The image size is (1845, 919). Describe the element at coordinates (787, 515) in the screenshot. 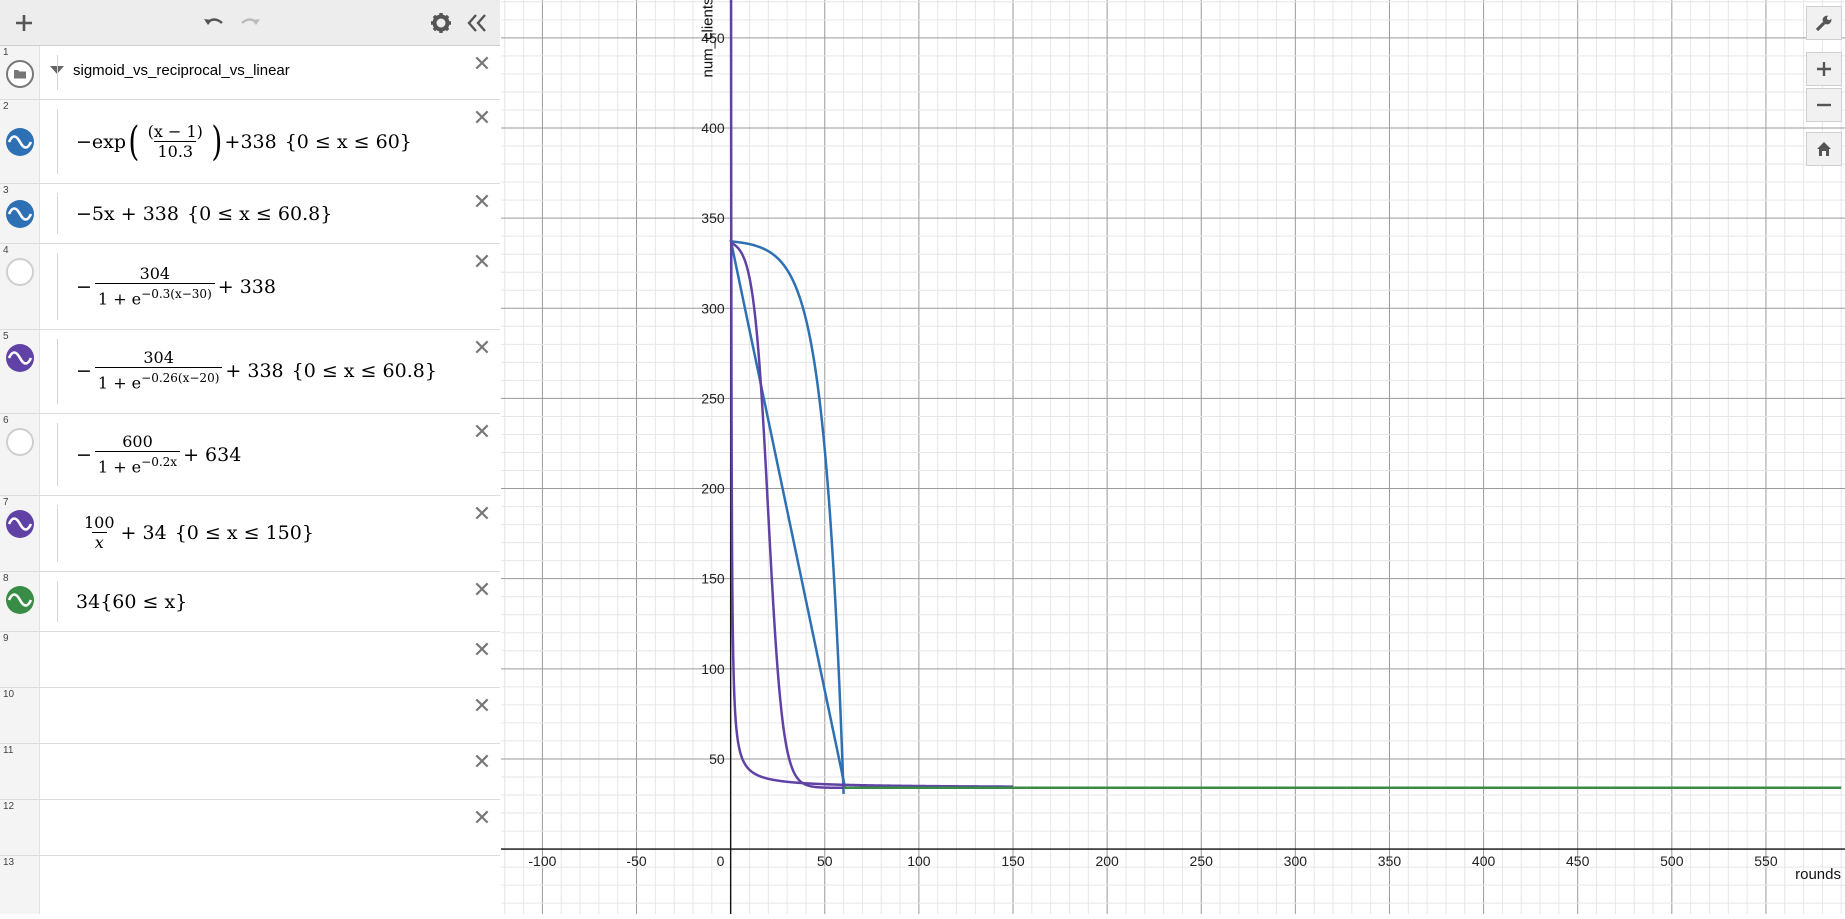

I see `curve-sigmoid` at that location.